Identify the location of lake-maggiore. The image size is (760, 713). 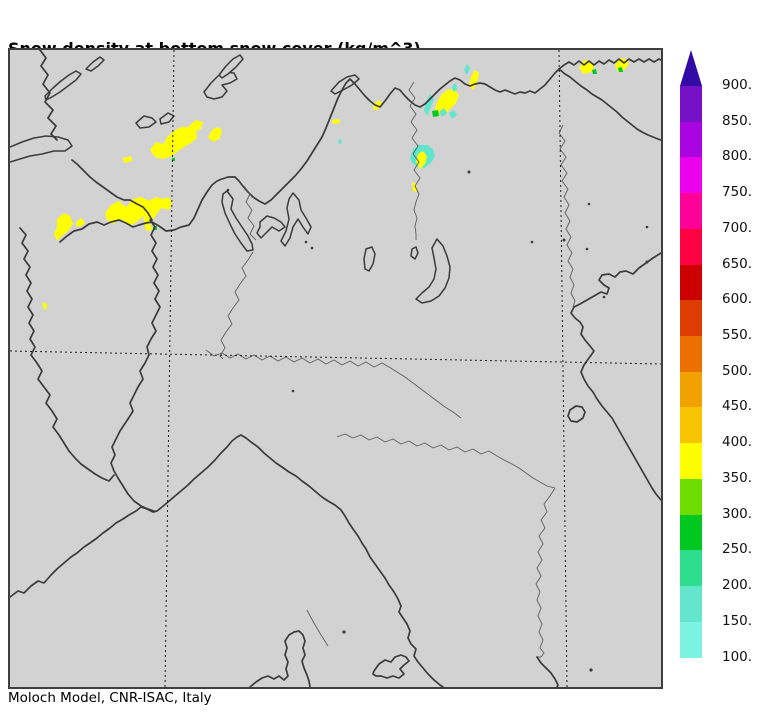
(237, 221).